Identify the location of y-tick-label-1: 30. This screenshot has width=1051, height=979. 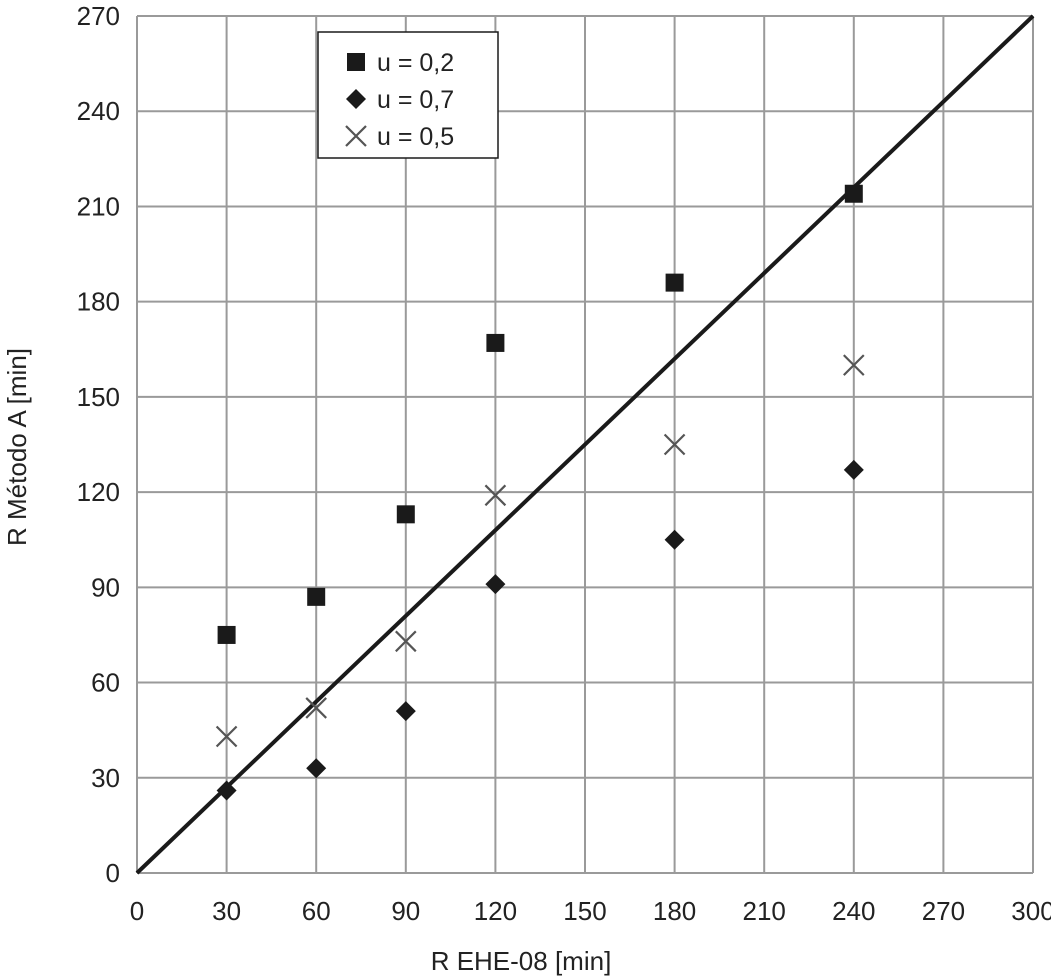
(105, 778).